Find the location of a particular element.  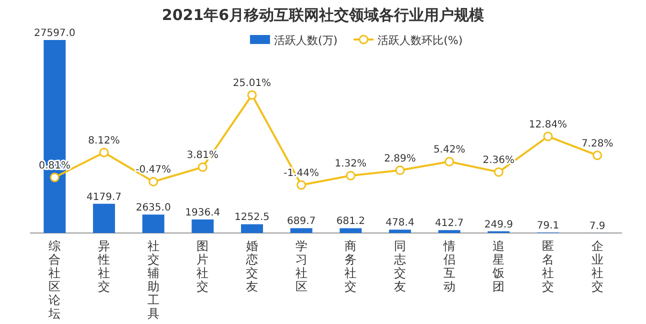

x-tick-label: 异性社交 is located at coordinates (103, 266).